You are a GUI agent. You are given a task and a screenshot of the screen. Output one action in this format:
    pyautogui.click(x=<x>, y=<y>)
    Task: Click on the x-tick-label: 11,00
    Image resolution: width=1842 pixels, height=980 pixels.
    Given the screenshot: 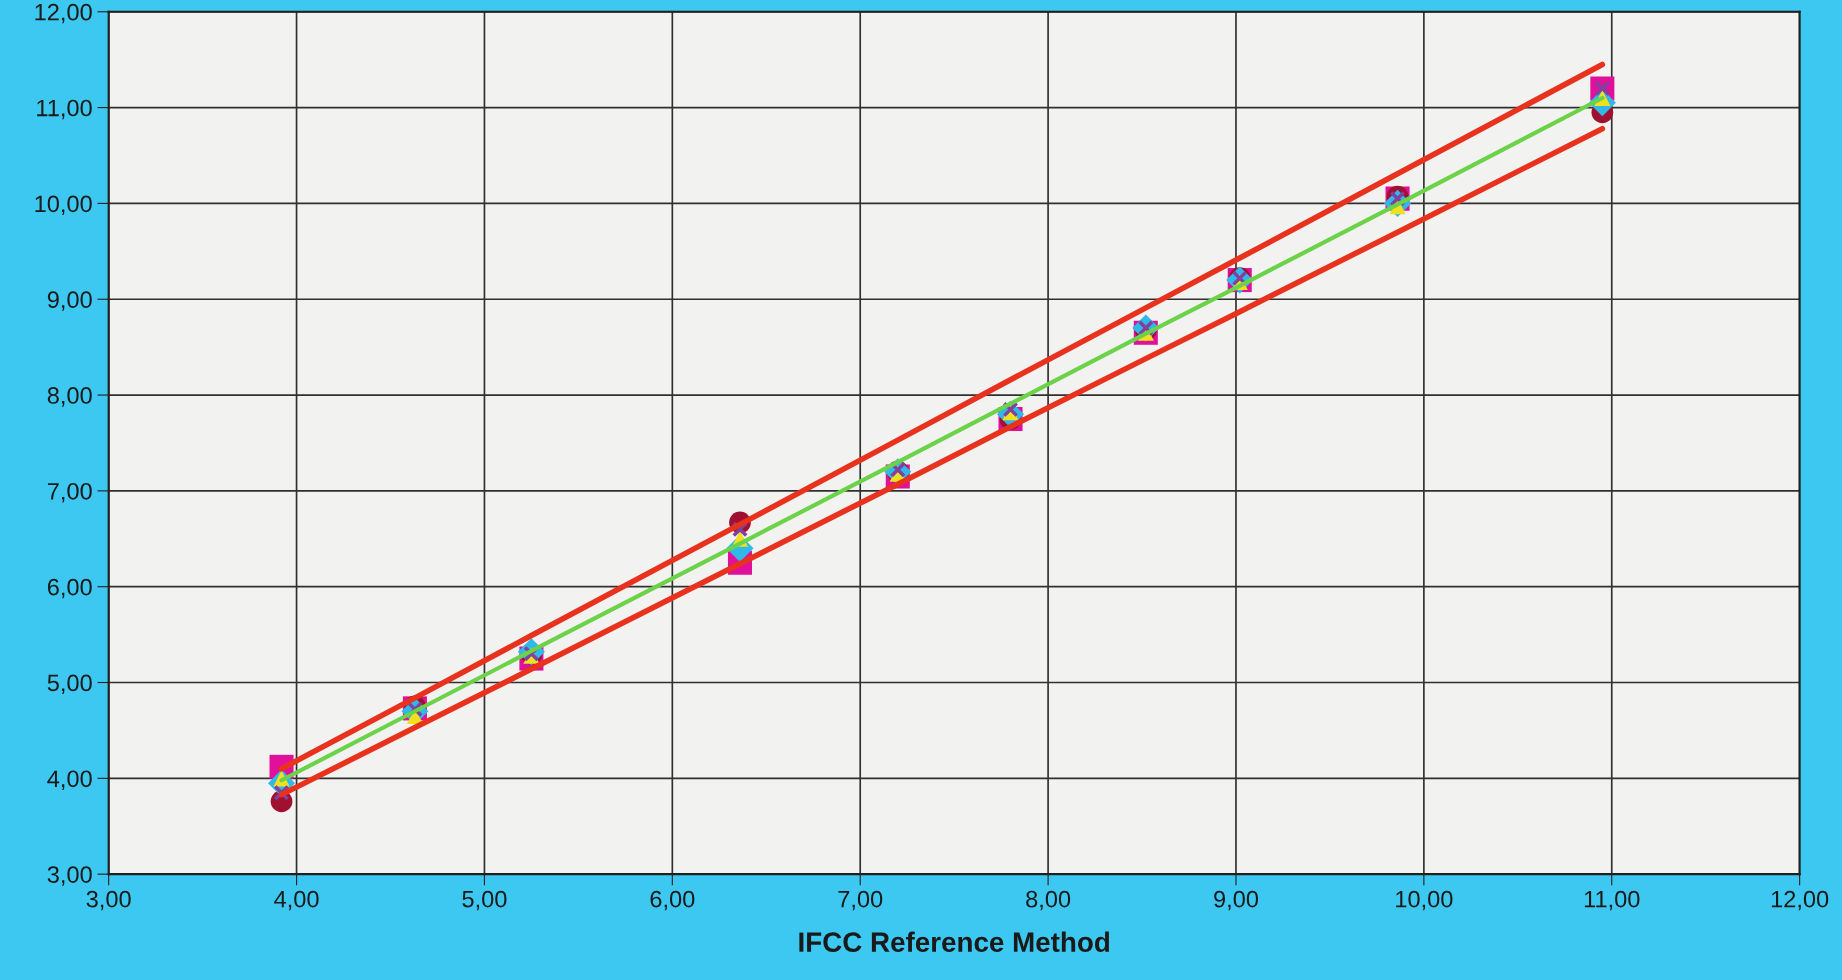 What is the action you would take?
    pyautogui.click(x=1612, y=900)
    